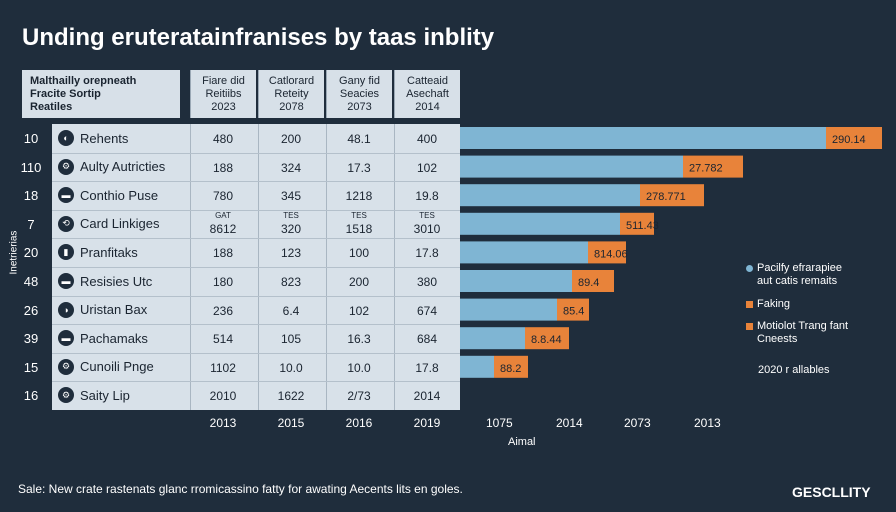  I want to click on row-label: ⟲ Card Linkiges, so click(123, 224).